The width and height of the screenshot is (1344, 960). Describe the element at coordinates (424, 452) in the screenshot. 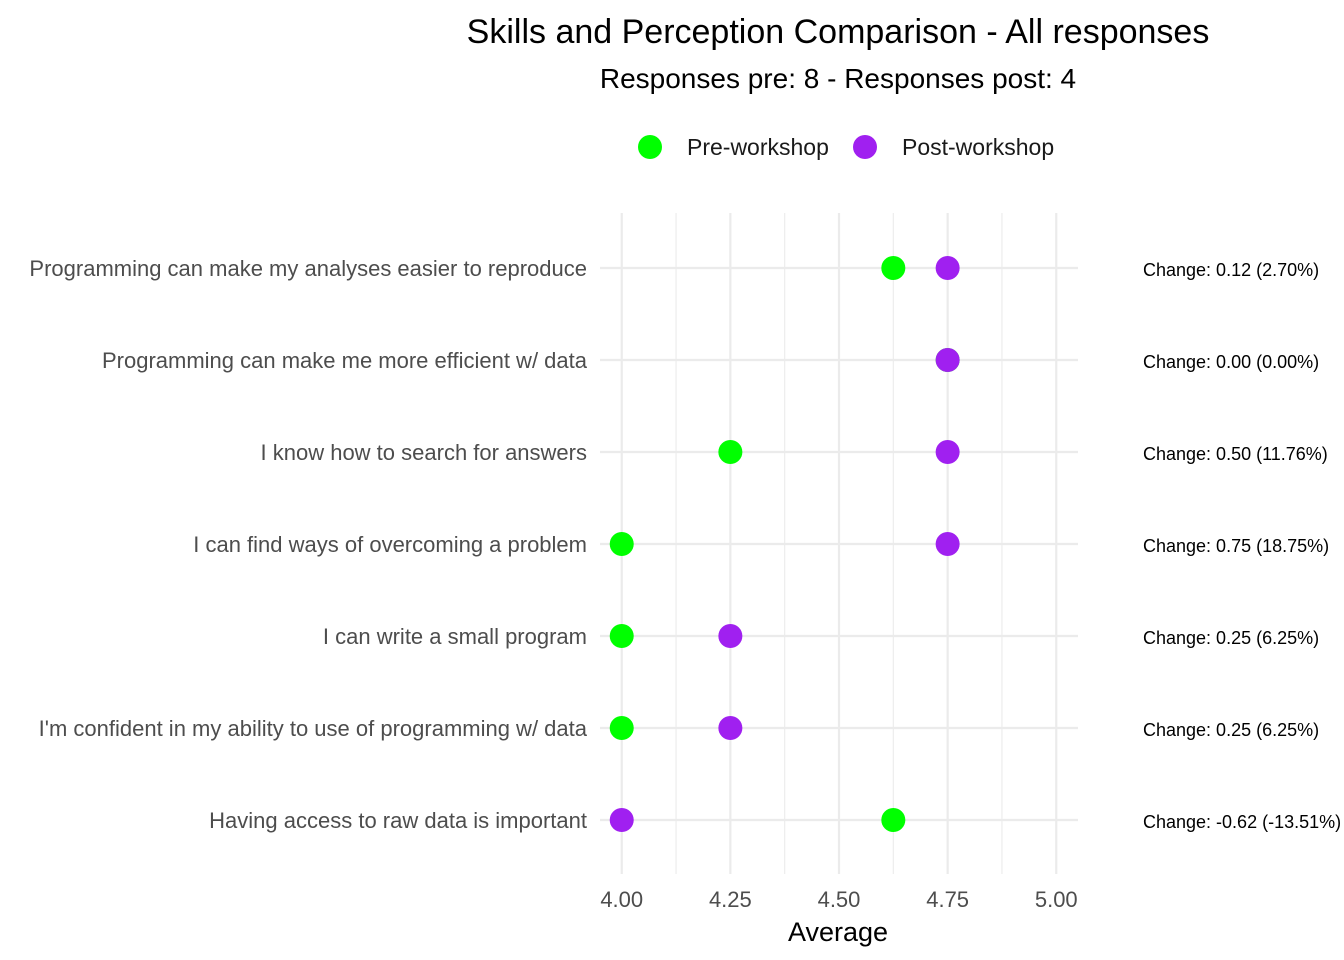

I see `category-label: I know how to search for answers` at that location.